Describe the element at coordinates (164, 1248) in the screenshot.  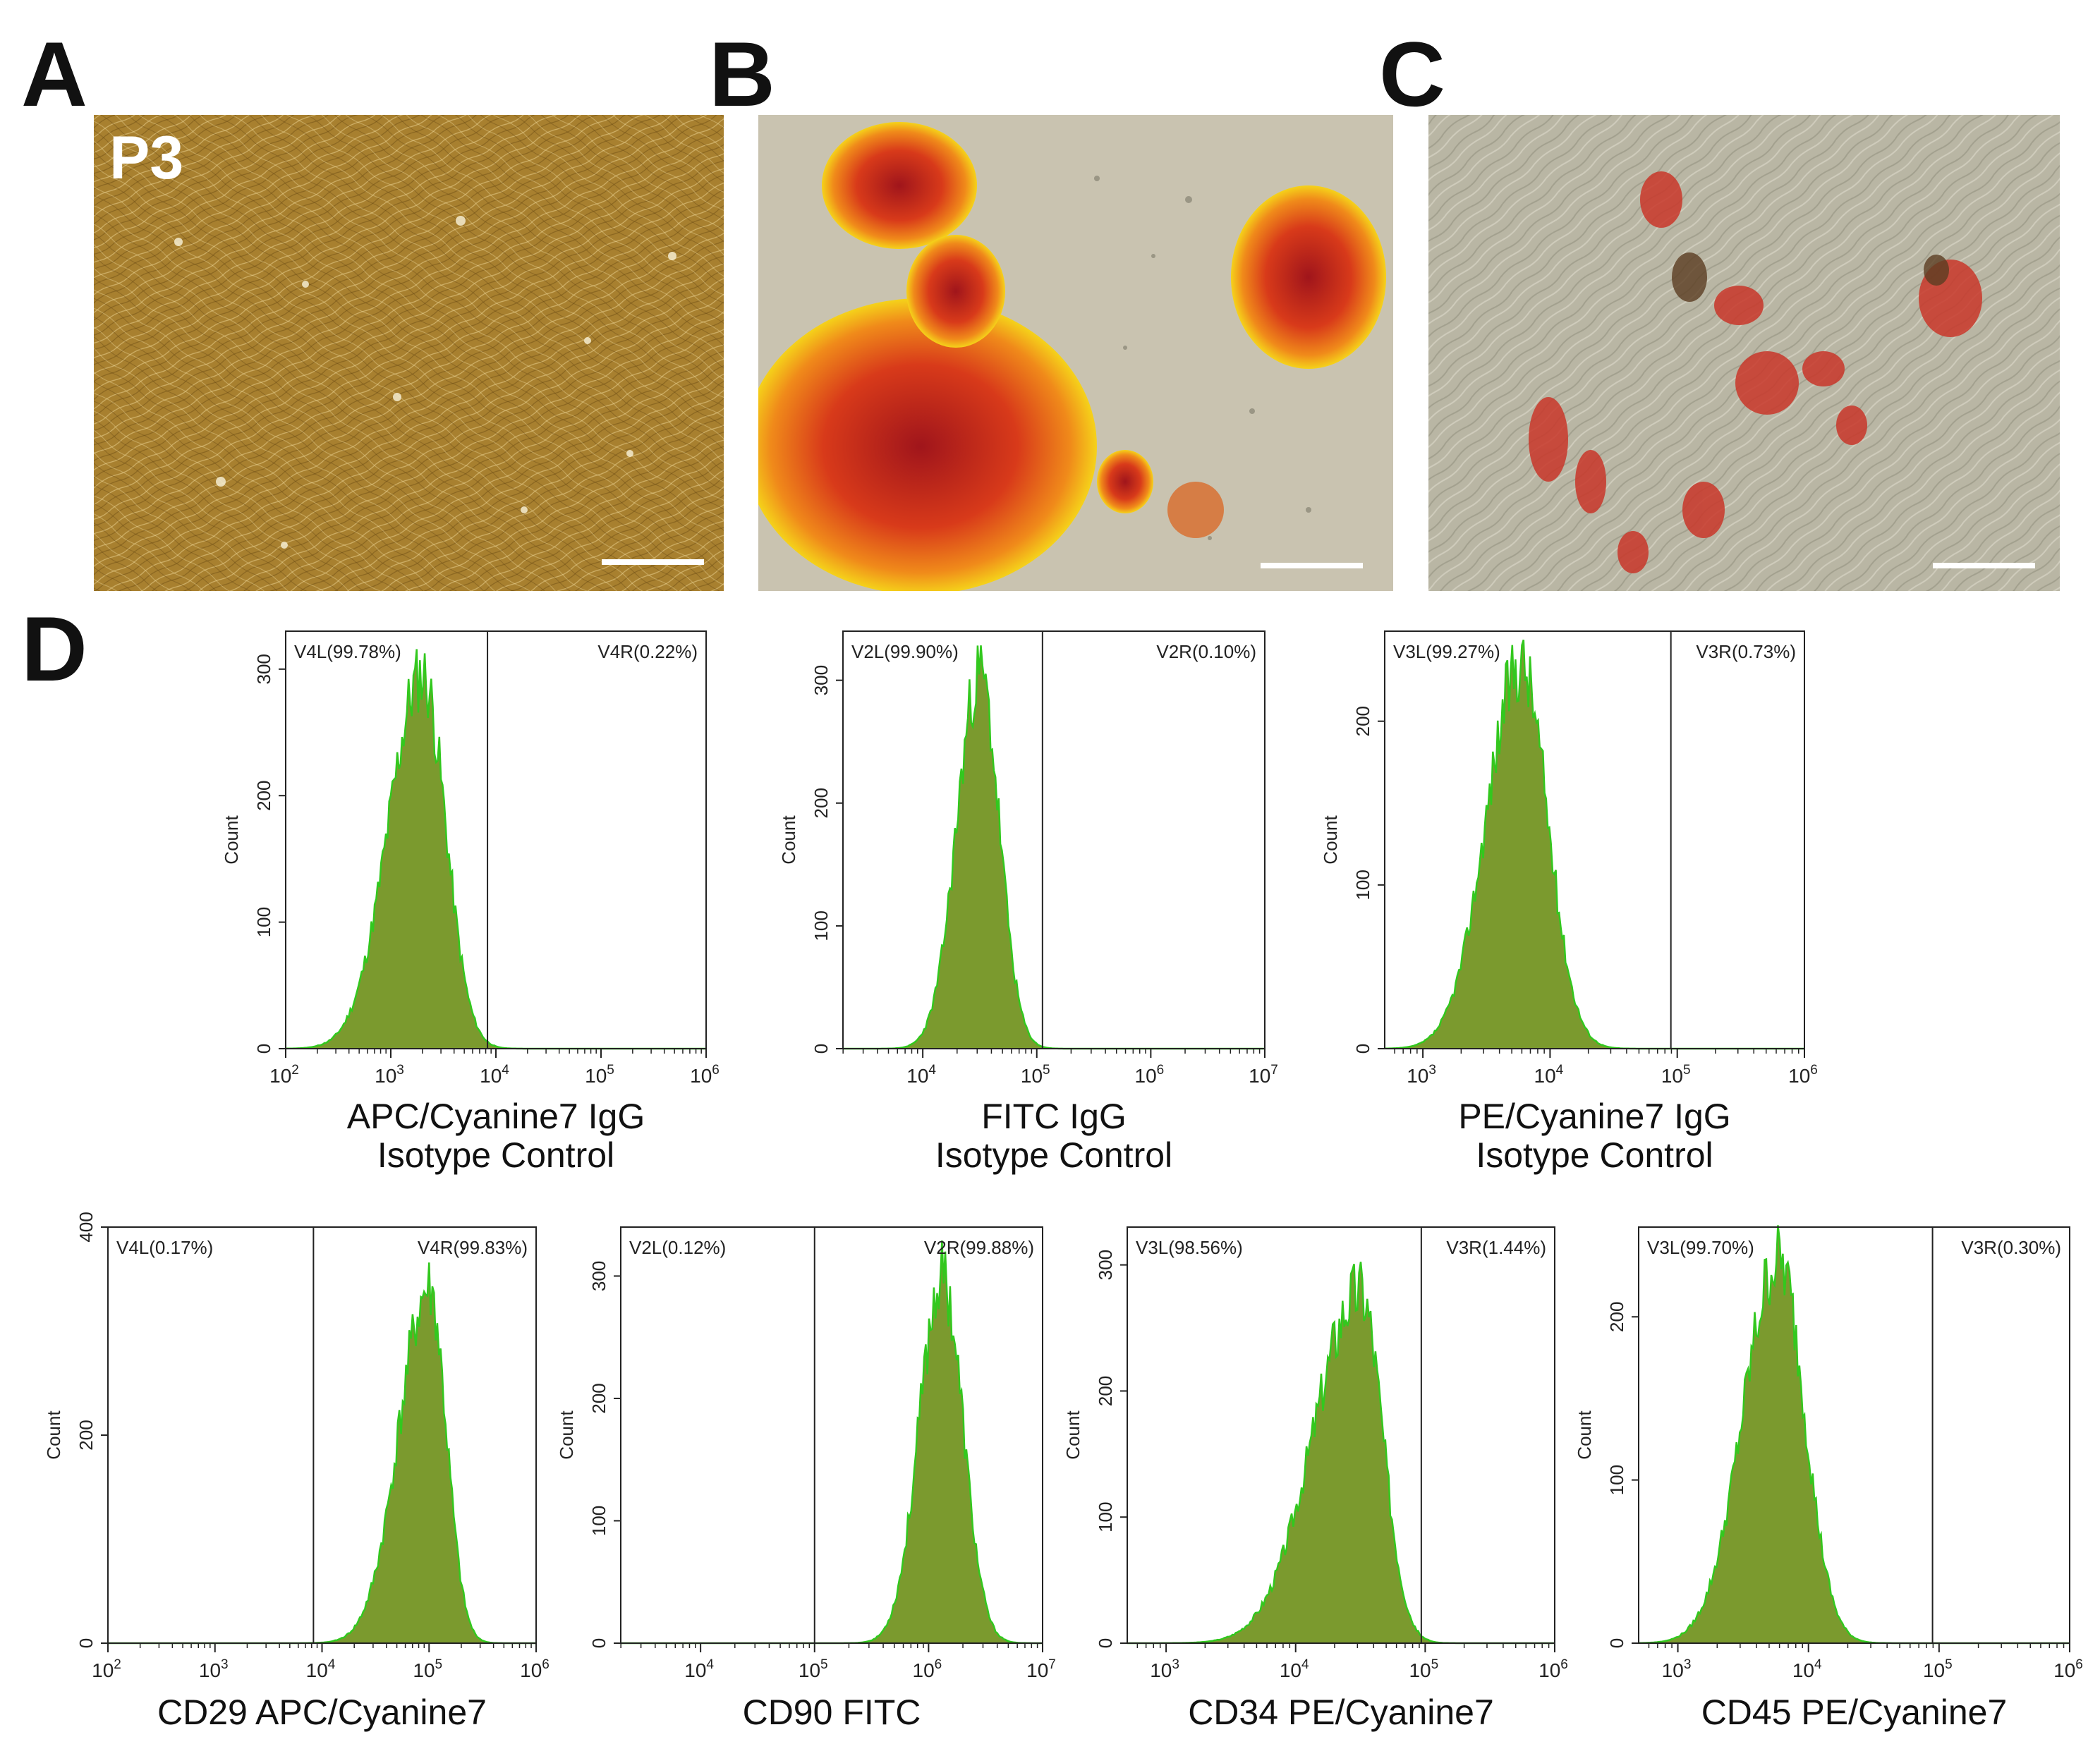
I see `gate-label-left: V4L(0.17%)` at that location.